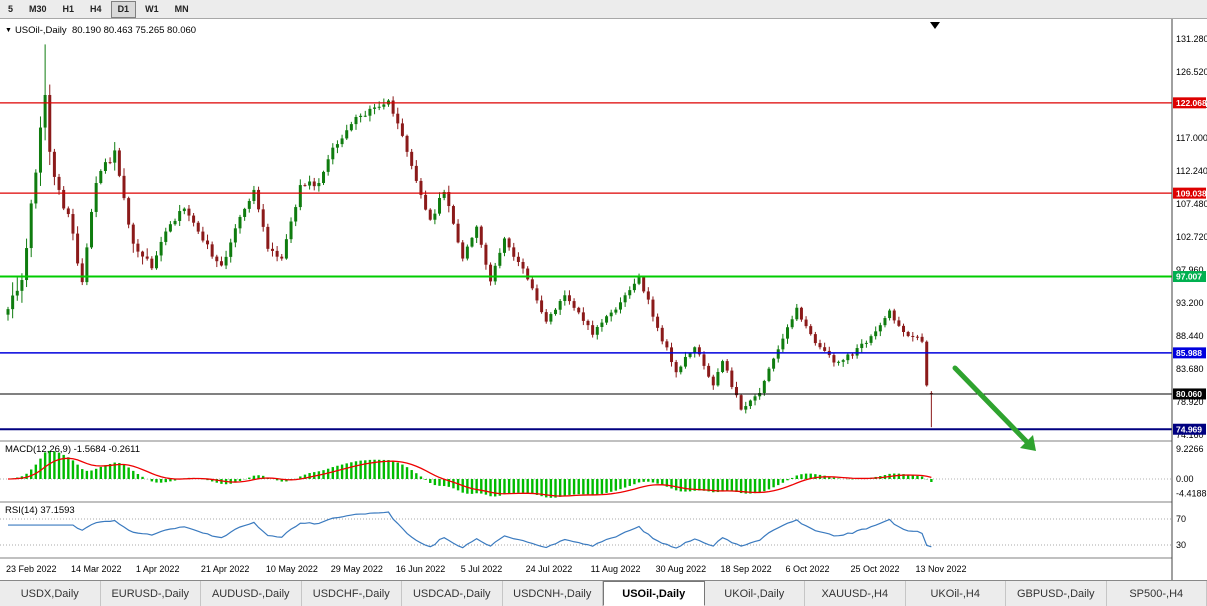  Describe the element at coordinates (352, 593) in the screenshot. I see `symbol-tab-usdchf-daily: USDCHF-,Daily` at that location.